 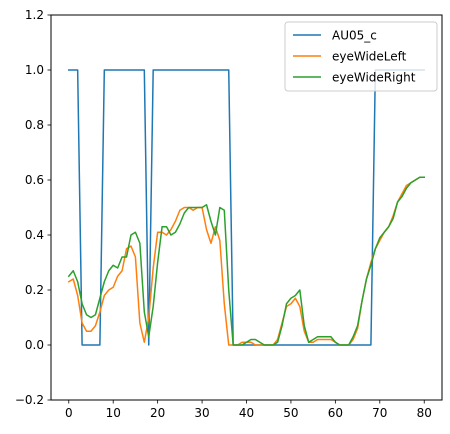 I want to click on legend-label-au05-c: AU05_c, so click(x=354, y=36).